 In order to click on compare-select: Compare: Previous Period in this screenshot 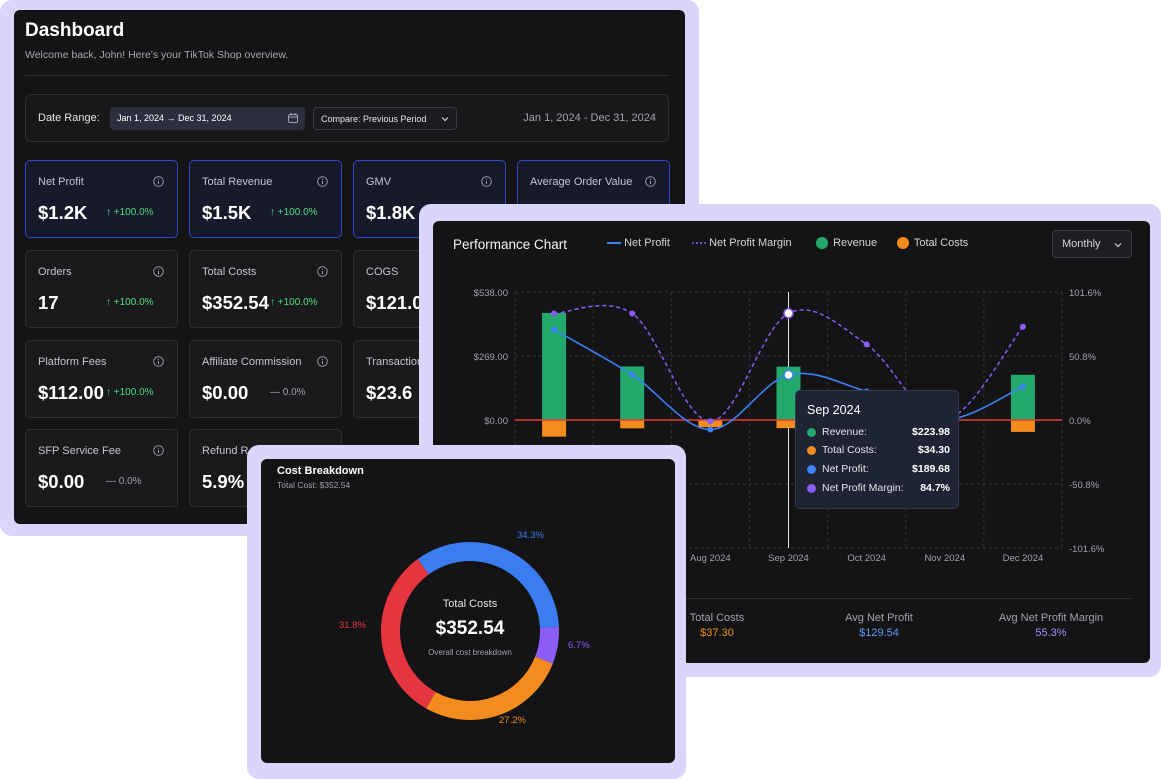, I will do `click(385, 118)`.